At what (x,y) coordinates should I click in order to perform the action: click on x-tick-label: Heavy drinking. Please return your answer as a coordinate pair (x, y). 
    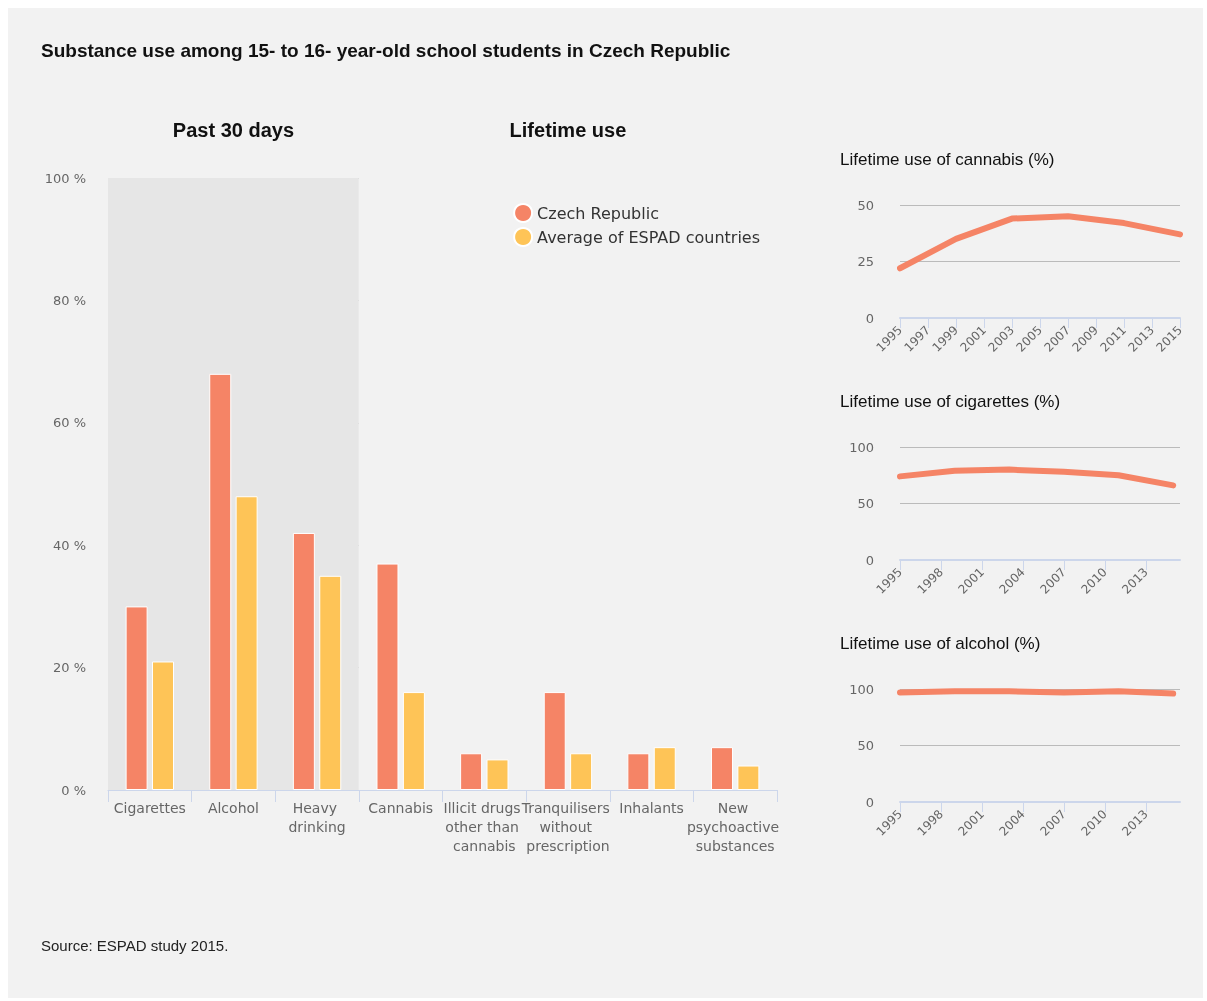
    Looking at the image, I should click on (317, 817).